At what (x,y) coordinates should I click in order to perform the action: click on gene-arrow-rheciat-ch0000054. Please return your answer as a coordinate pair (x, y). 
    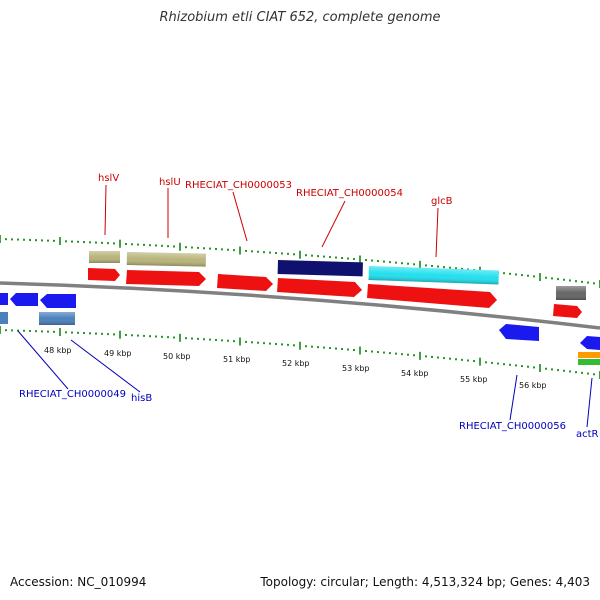
    Looking at the image, I should click on (319, 287).